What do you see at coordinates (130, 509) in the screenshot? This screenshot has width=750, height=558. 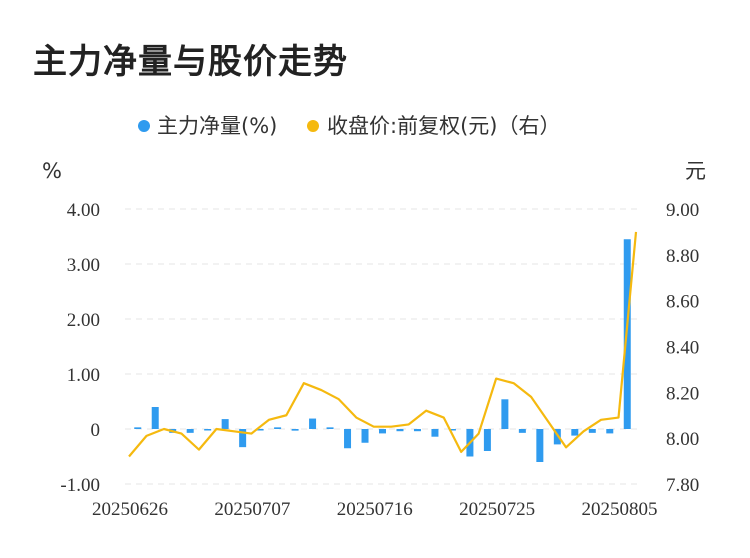 I see `x-tick-label: 20250626` at bounding box center [130, 509].